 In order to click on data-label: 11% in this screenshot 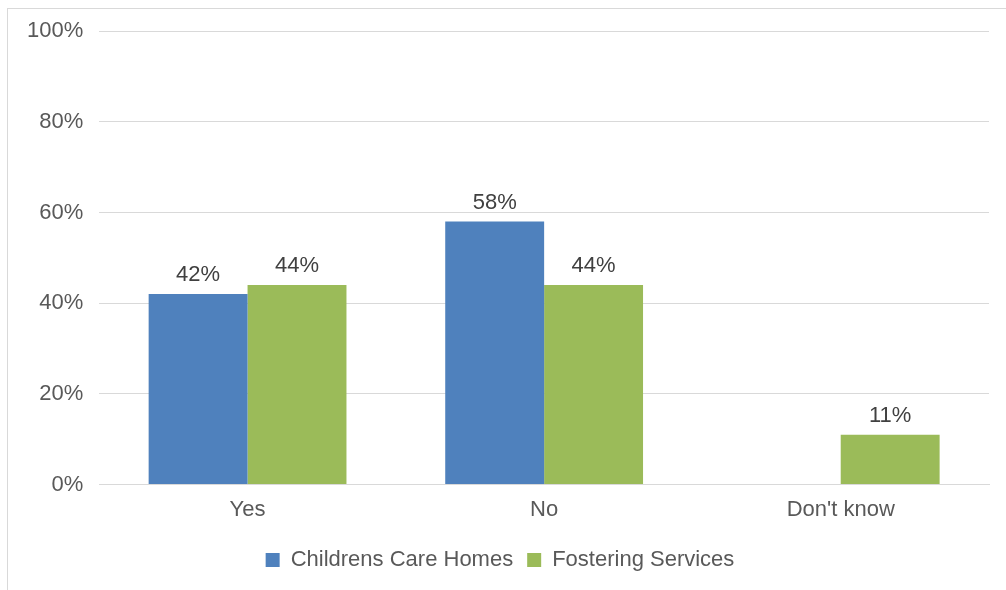, I will do `click(890, 414)`.